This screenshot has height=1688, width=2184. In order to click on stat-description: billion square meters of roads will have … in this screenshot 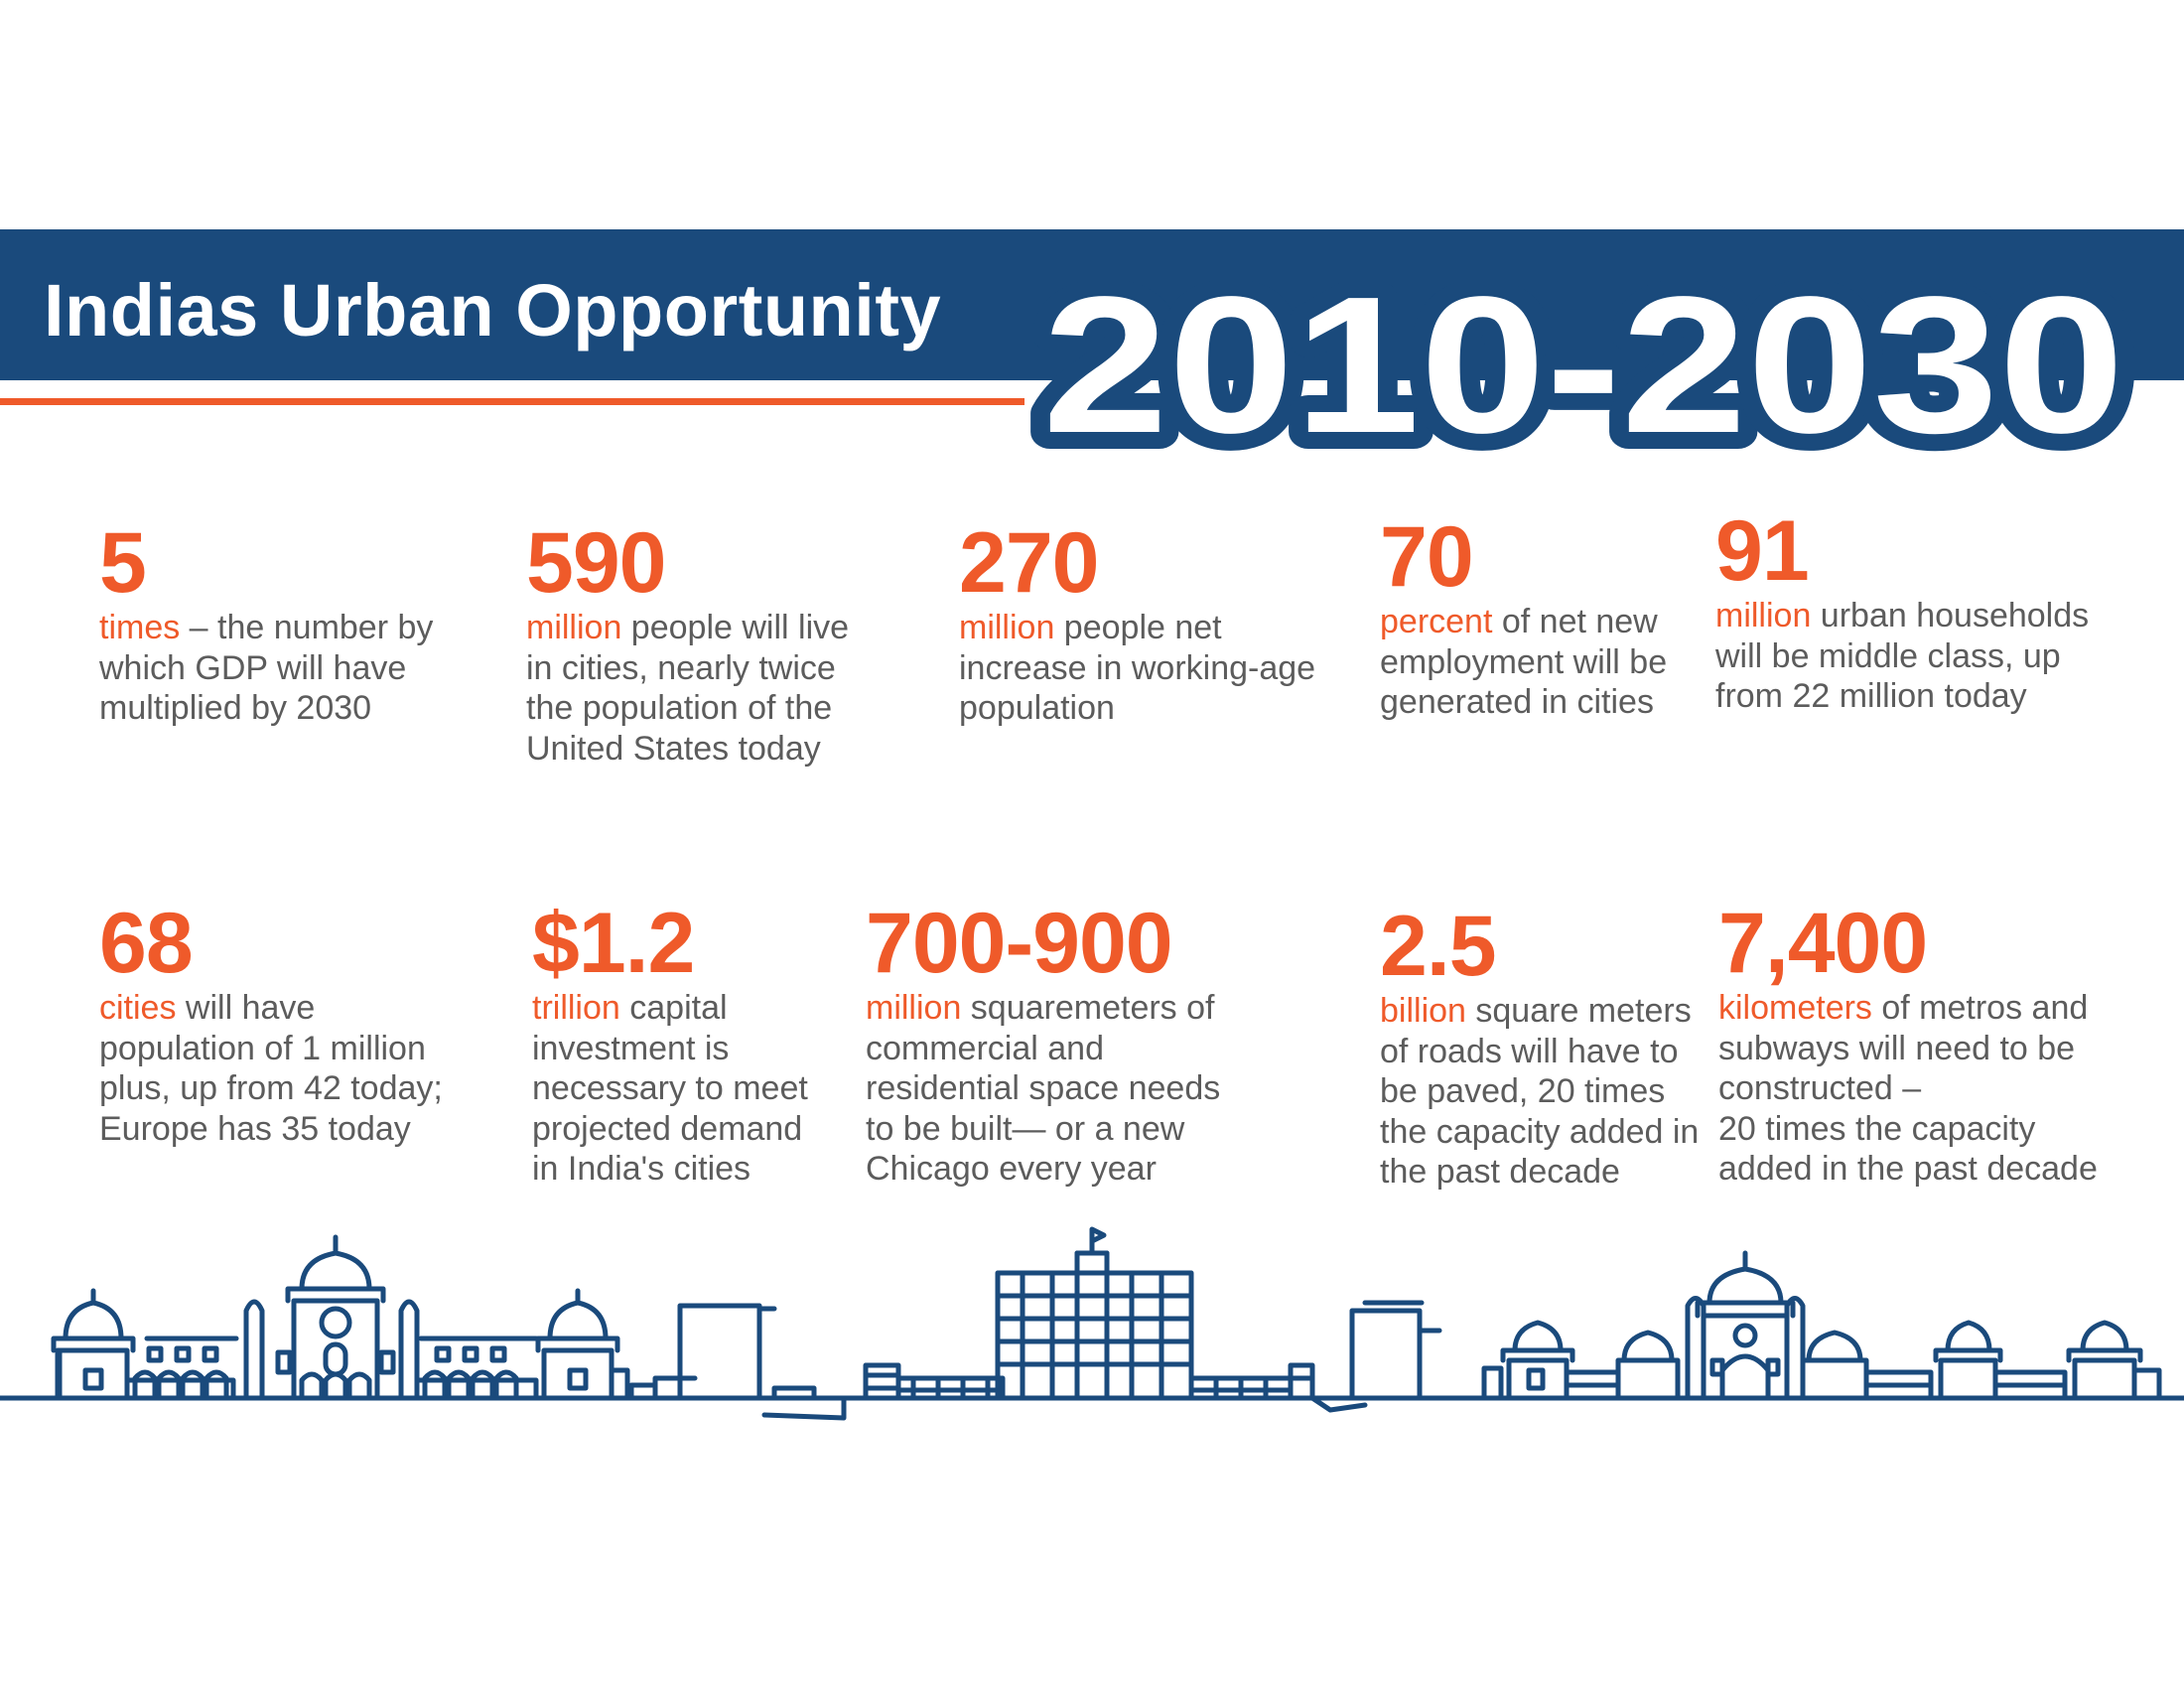, I will do `click(1540, 1091)`.